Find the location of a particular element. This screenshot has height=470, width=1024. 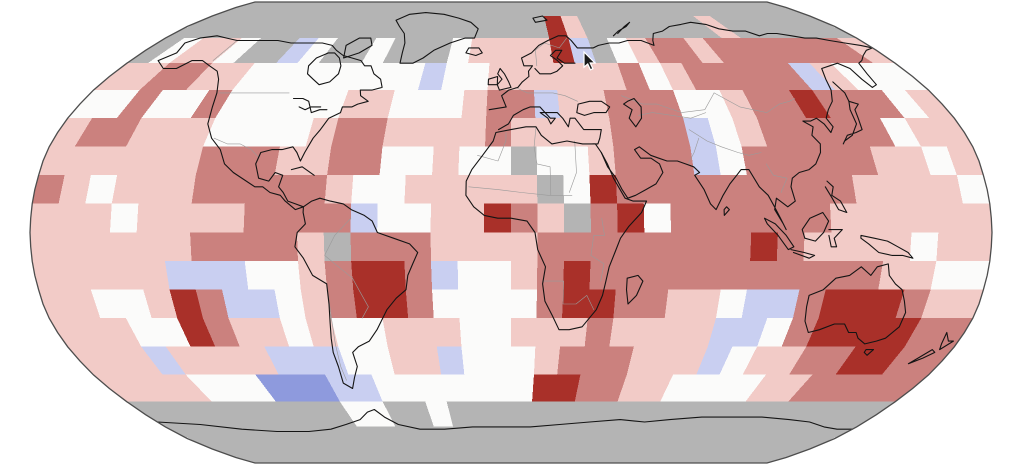

coastline-tasmania is located at coordinates (869, 352).